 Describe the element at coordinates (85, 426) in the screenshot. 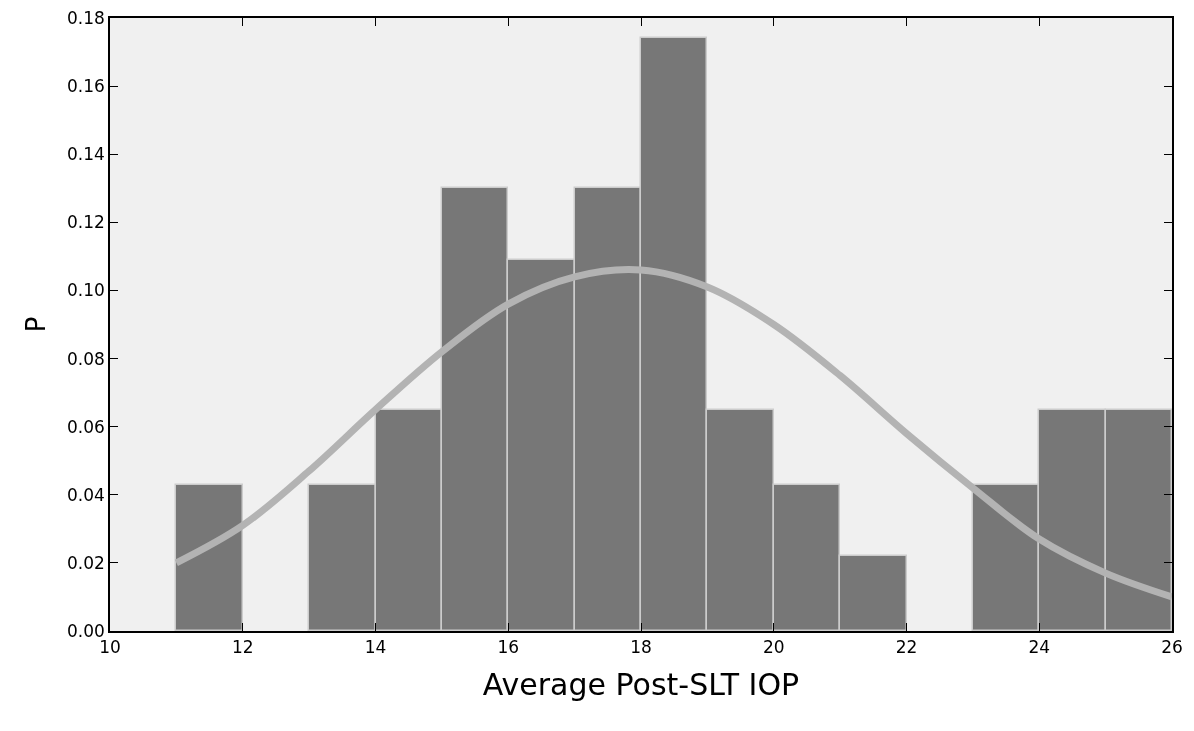

I see `y-tick-label: 0.06` at that location.